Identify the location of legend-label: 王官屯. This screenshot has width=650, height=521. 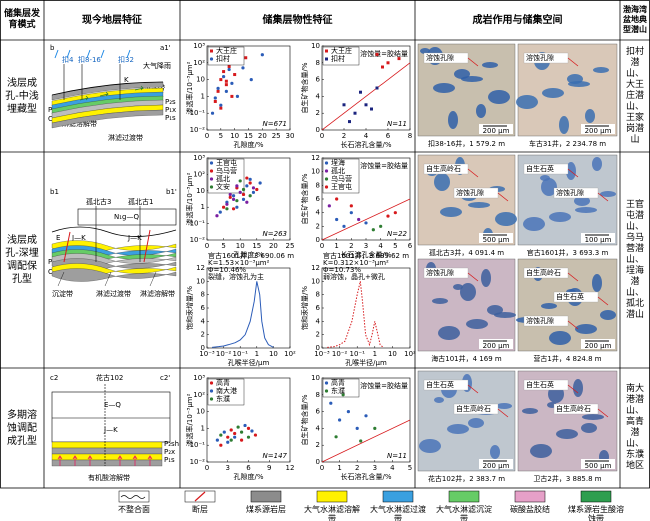
(341, 186).